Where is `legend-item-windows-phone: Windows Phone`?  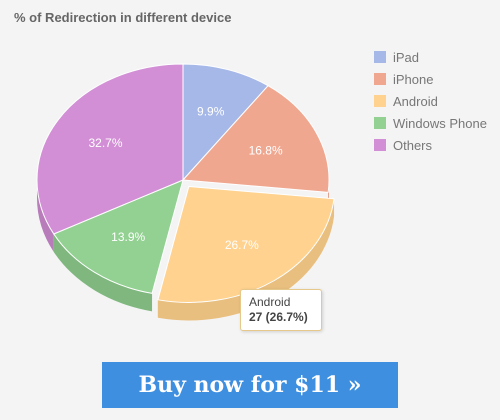
legend-item-windows-phone: Windows Phone is located at coordinates (430, 123).